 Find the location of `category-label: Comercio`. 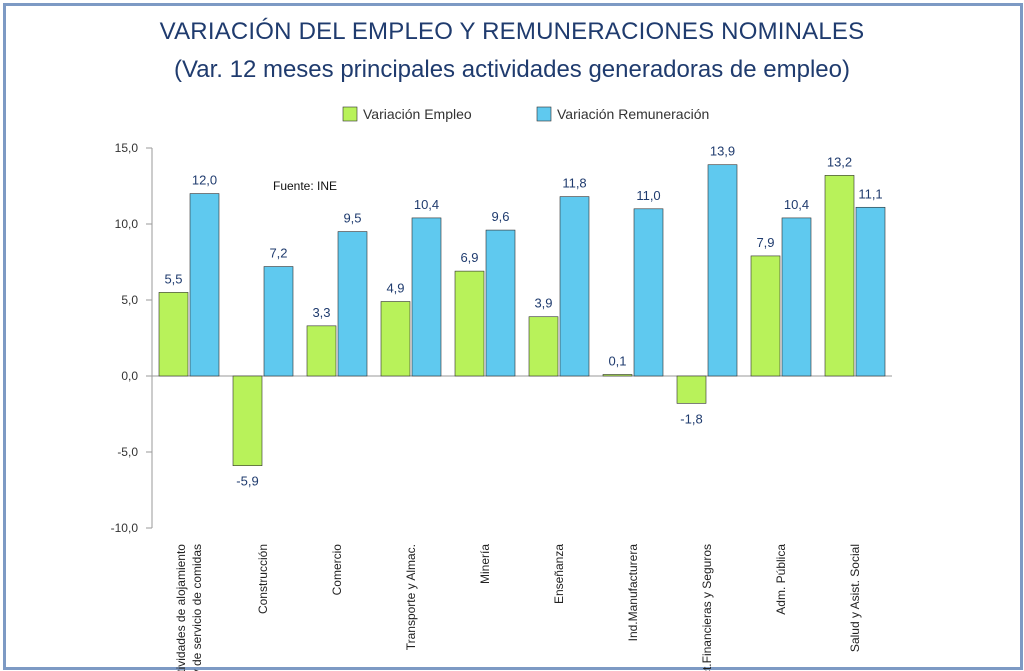

category-label: Comercio is located at coordinates (337, 570).